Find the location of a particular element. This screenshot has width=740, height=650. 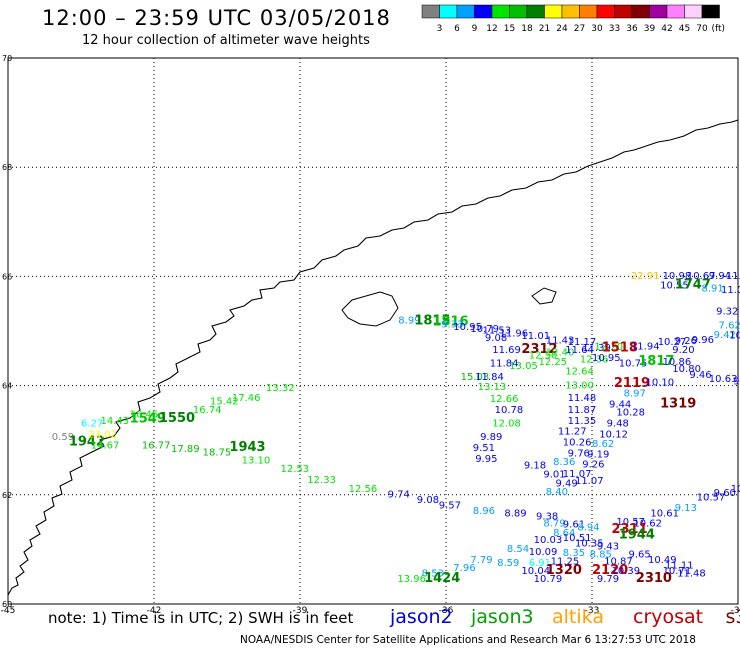

wave-height-value: 11.69 is located at coordinates (506, 350).